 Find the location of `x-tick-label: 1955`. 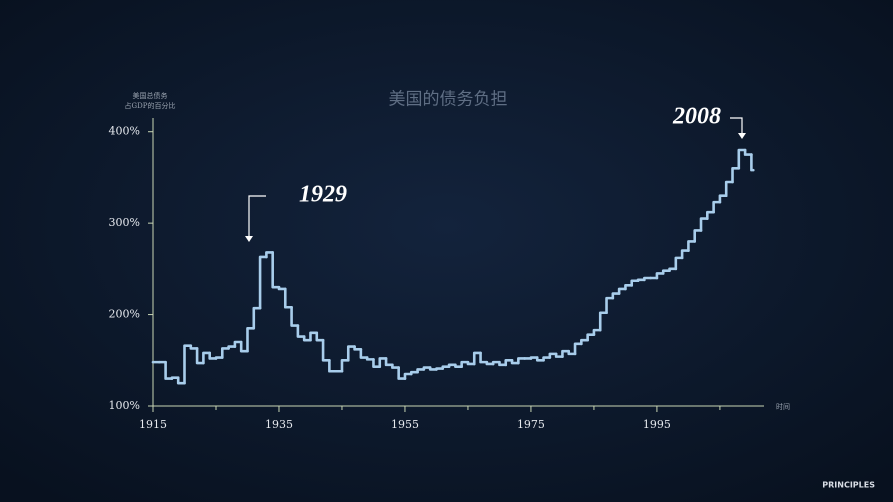

x-tick-label: 1955 is located at coordinates (405, 424).